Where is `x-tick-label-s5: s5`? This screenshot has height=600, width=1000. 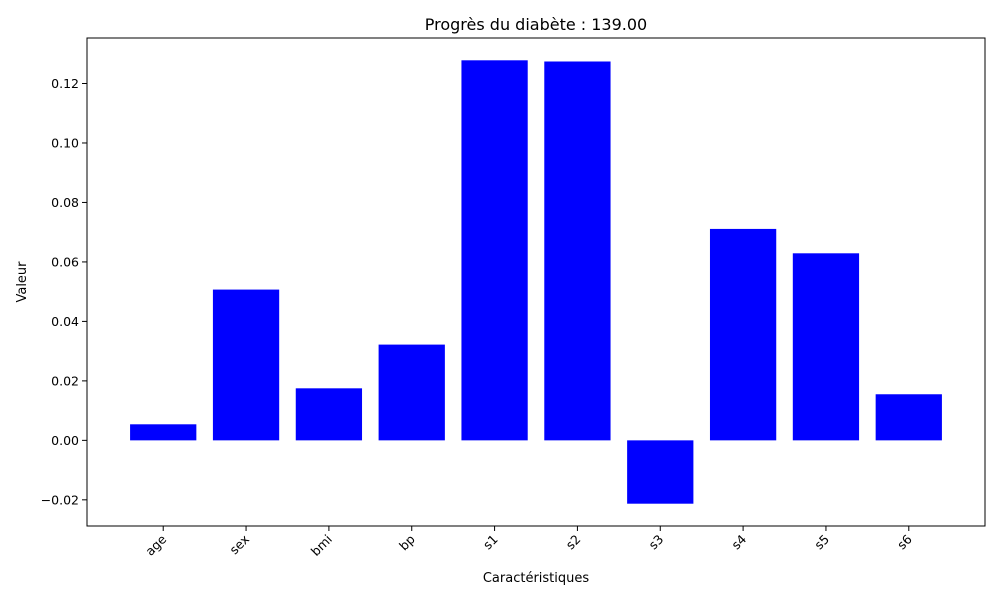
x-tick-label-s5: s5 is located at coordinates (821, 542).